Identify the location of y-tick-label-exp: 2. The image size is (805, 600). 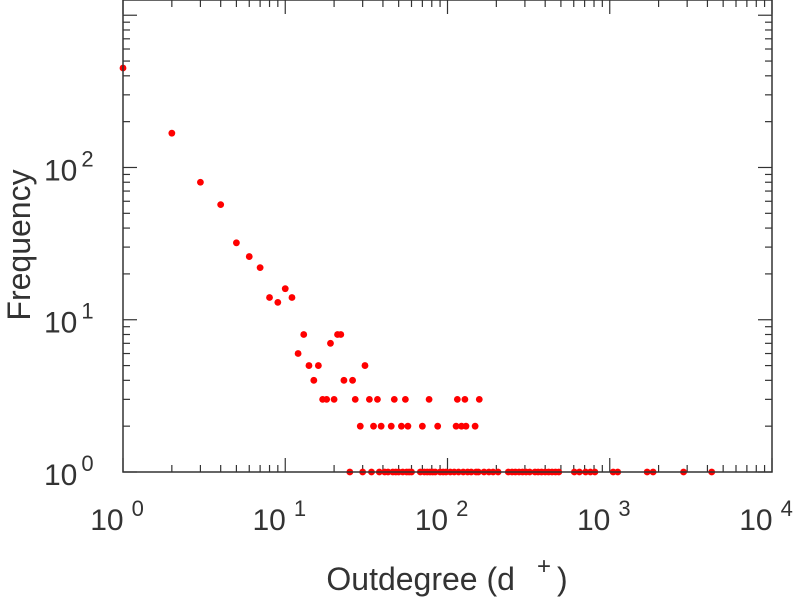
(87, 158).